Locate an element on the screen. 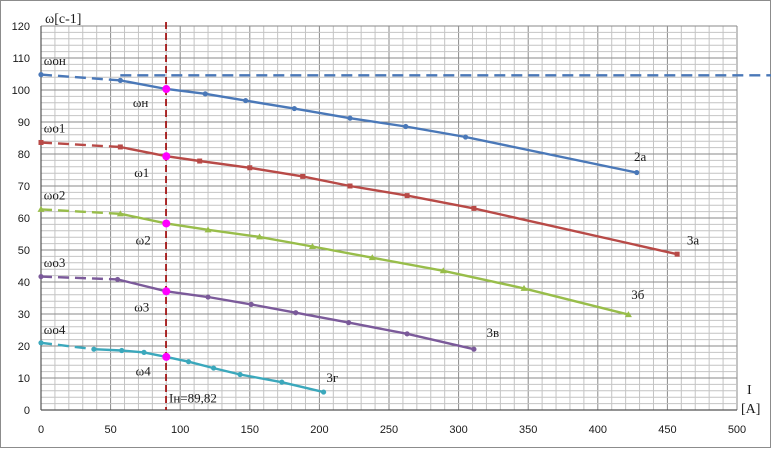 The width and height of the screenshot is (771, 449). annotation-label: ωо1 is located at coordinates (55, 127).